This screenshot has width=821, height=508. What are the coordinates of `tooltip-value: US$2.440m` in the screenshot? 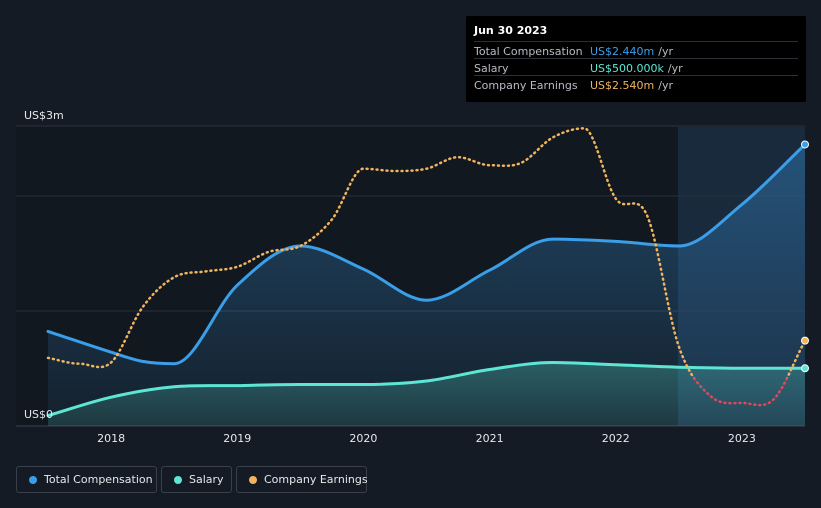 It's located at (622, 51).